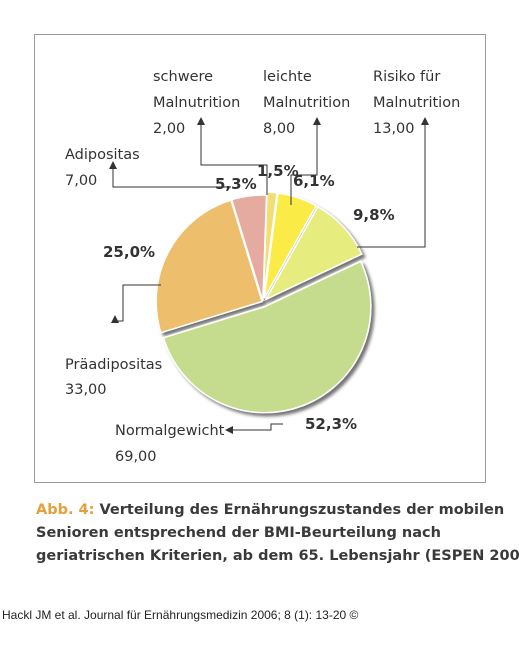 This screenshot has height=661, width=519. I want to click on slice-value-4: 33,00, so click(86, 390).